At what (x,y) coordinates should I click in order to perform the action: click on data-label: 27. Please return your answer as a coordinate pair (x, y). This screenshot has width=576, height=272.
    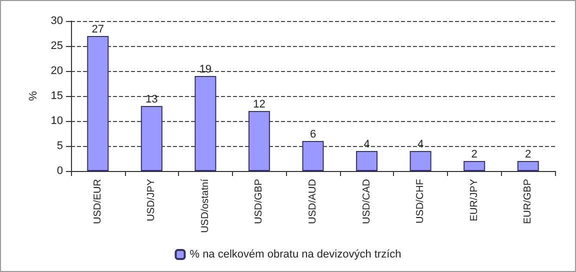
    Looking at the image, I should click on (98, 30).